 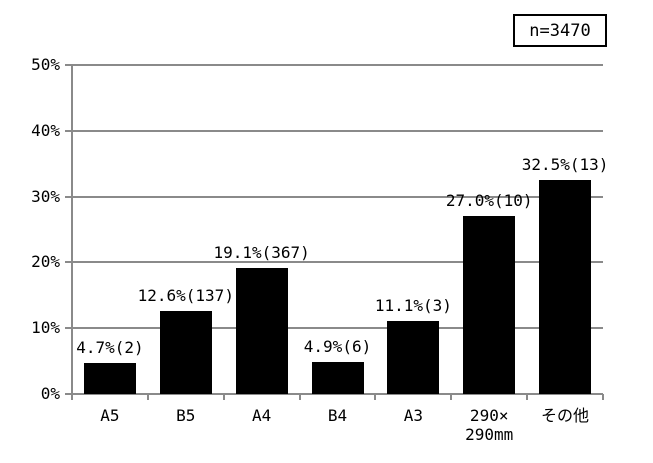 I want to click on x-category-label: A4, so click(x=262, y=415).